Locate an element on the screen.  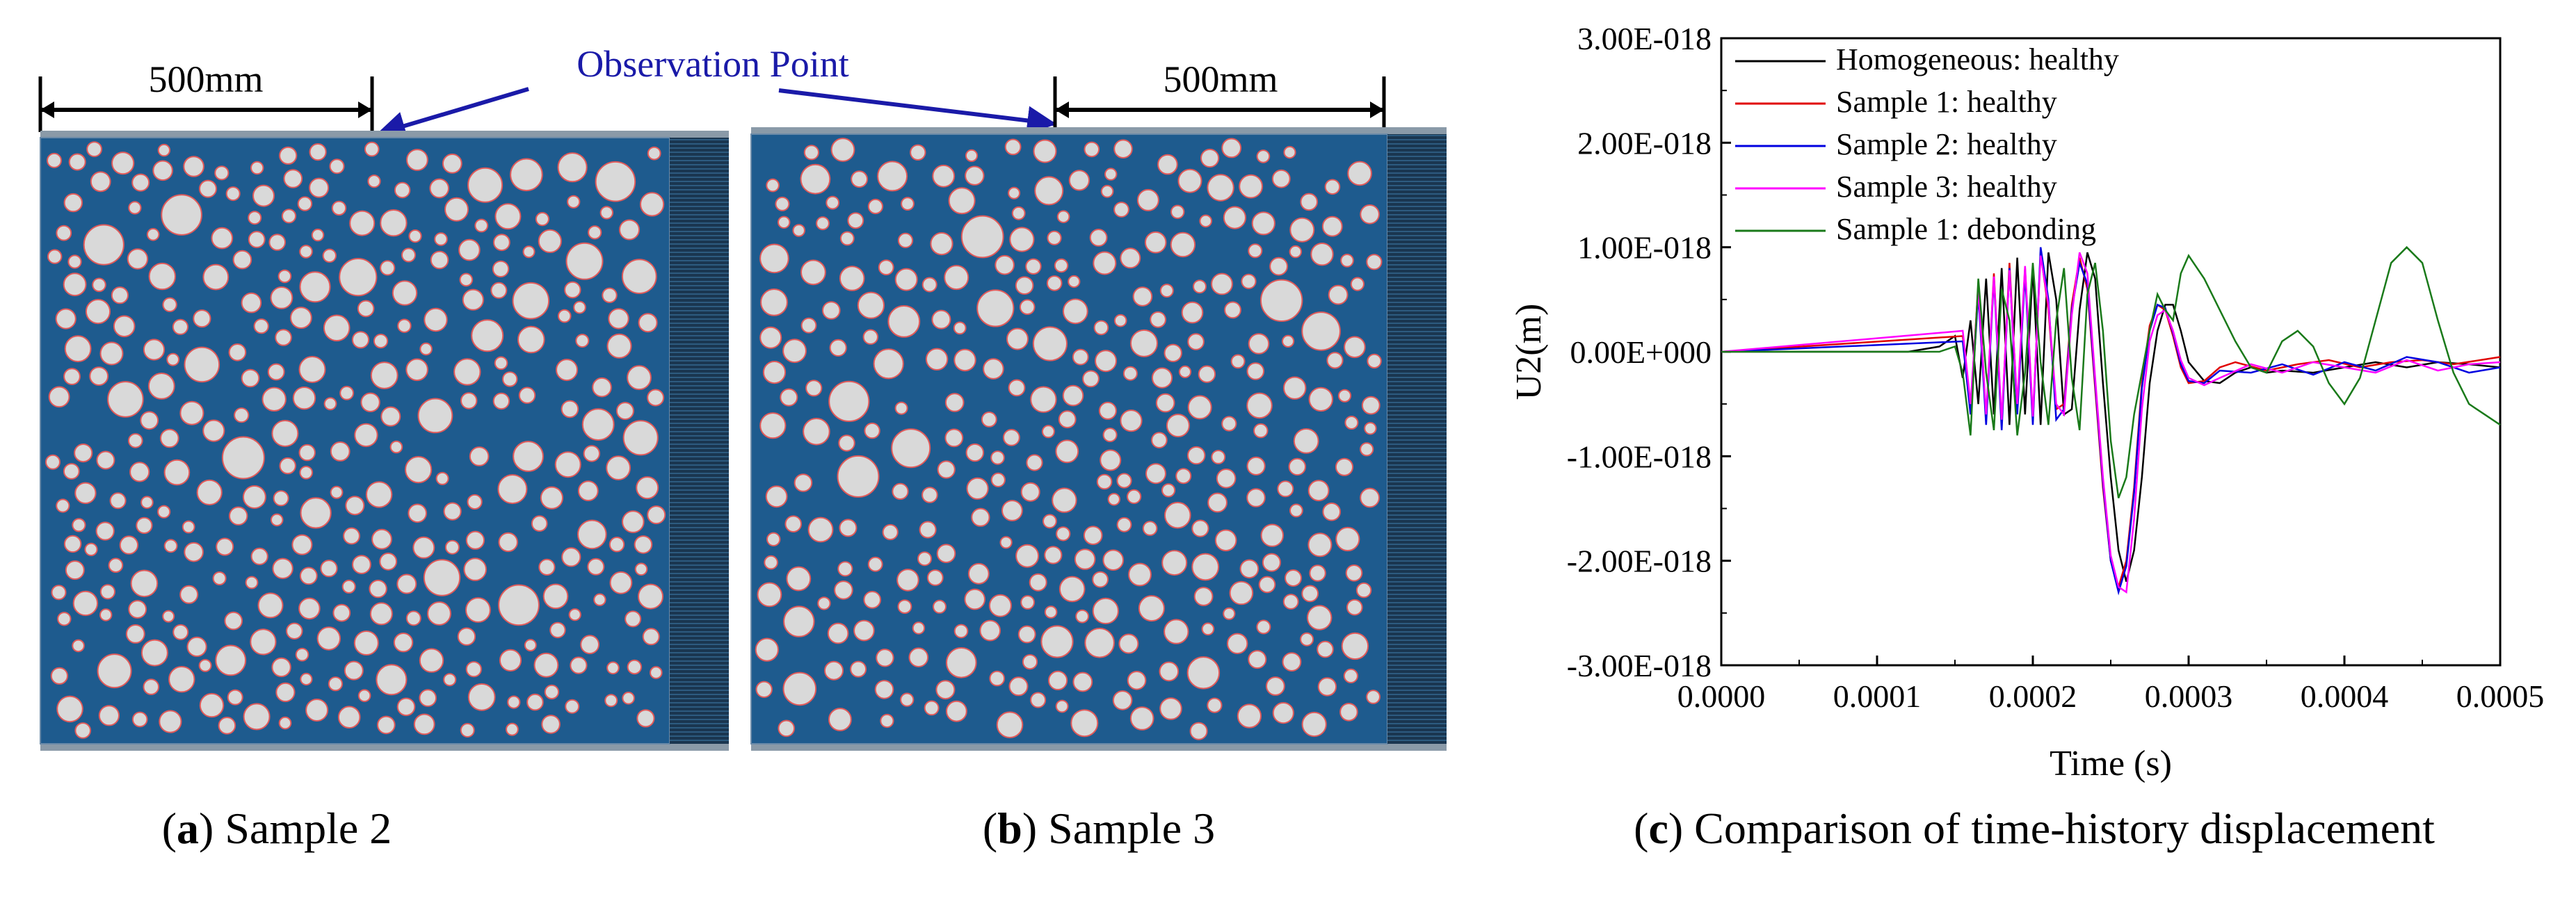
caption-b-letter: b is located at coordinates (1009, 828).